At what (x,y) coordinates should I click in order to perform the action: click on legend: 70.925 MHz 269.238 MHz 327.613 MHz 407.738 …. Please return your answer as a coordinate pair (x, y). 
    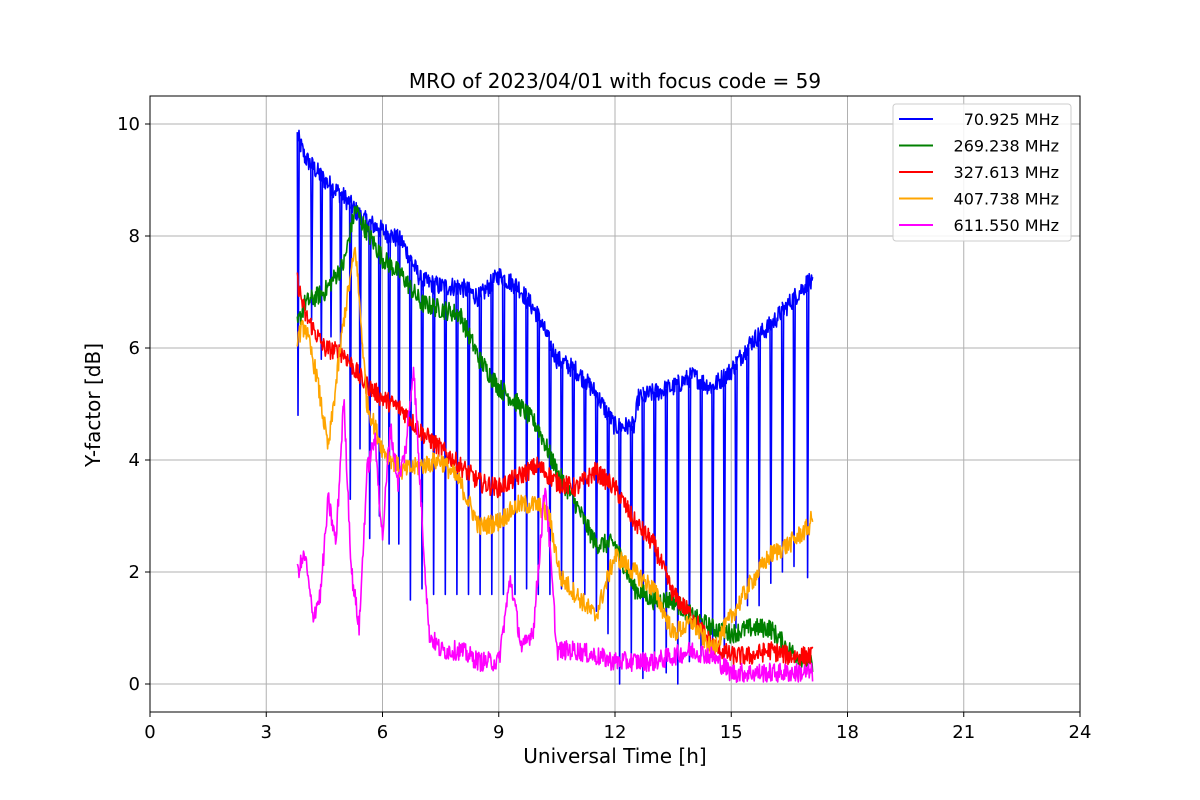
    Looking at the image, I should click on (982, 172).